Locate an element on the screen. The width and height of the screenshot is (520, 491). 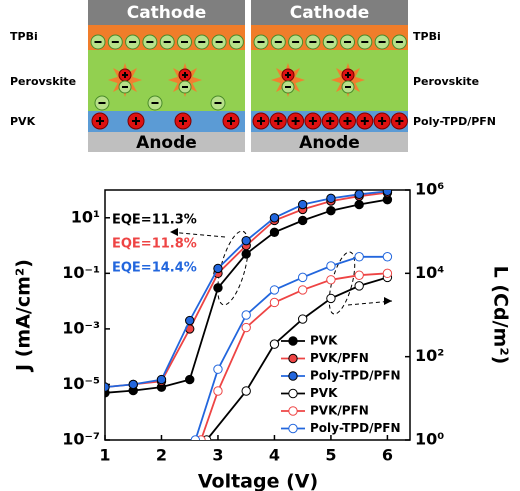
y2-tick-label: 10² is located at coordinates (429, 355).